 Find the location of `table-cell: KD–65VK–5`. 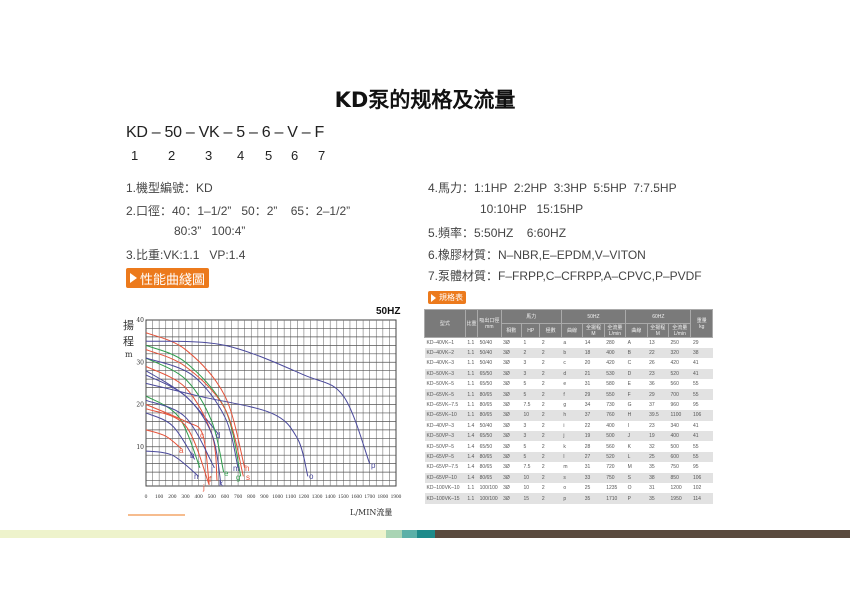

table-cell: KD–65VK–5 is located at coordinates (445, 394).